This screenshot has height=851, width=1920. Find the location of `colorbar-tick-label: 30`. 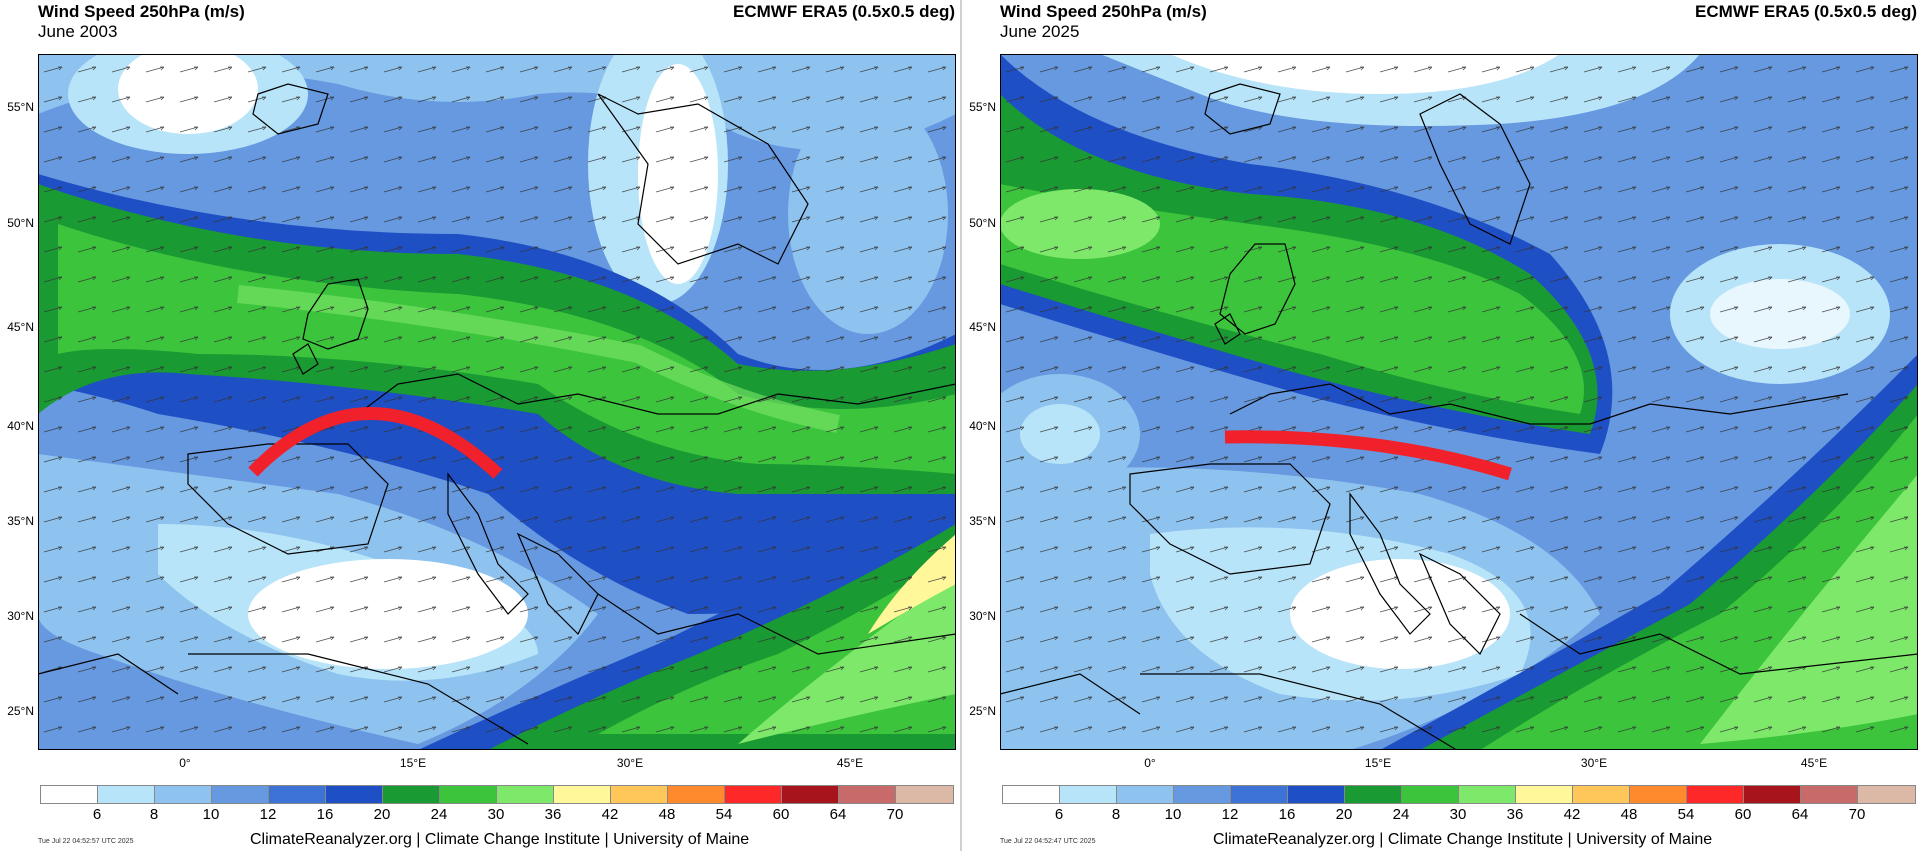

colorbar-tick-label: 30 is located at coordinates (496, 814).